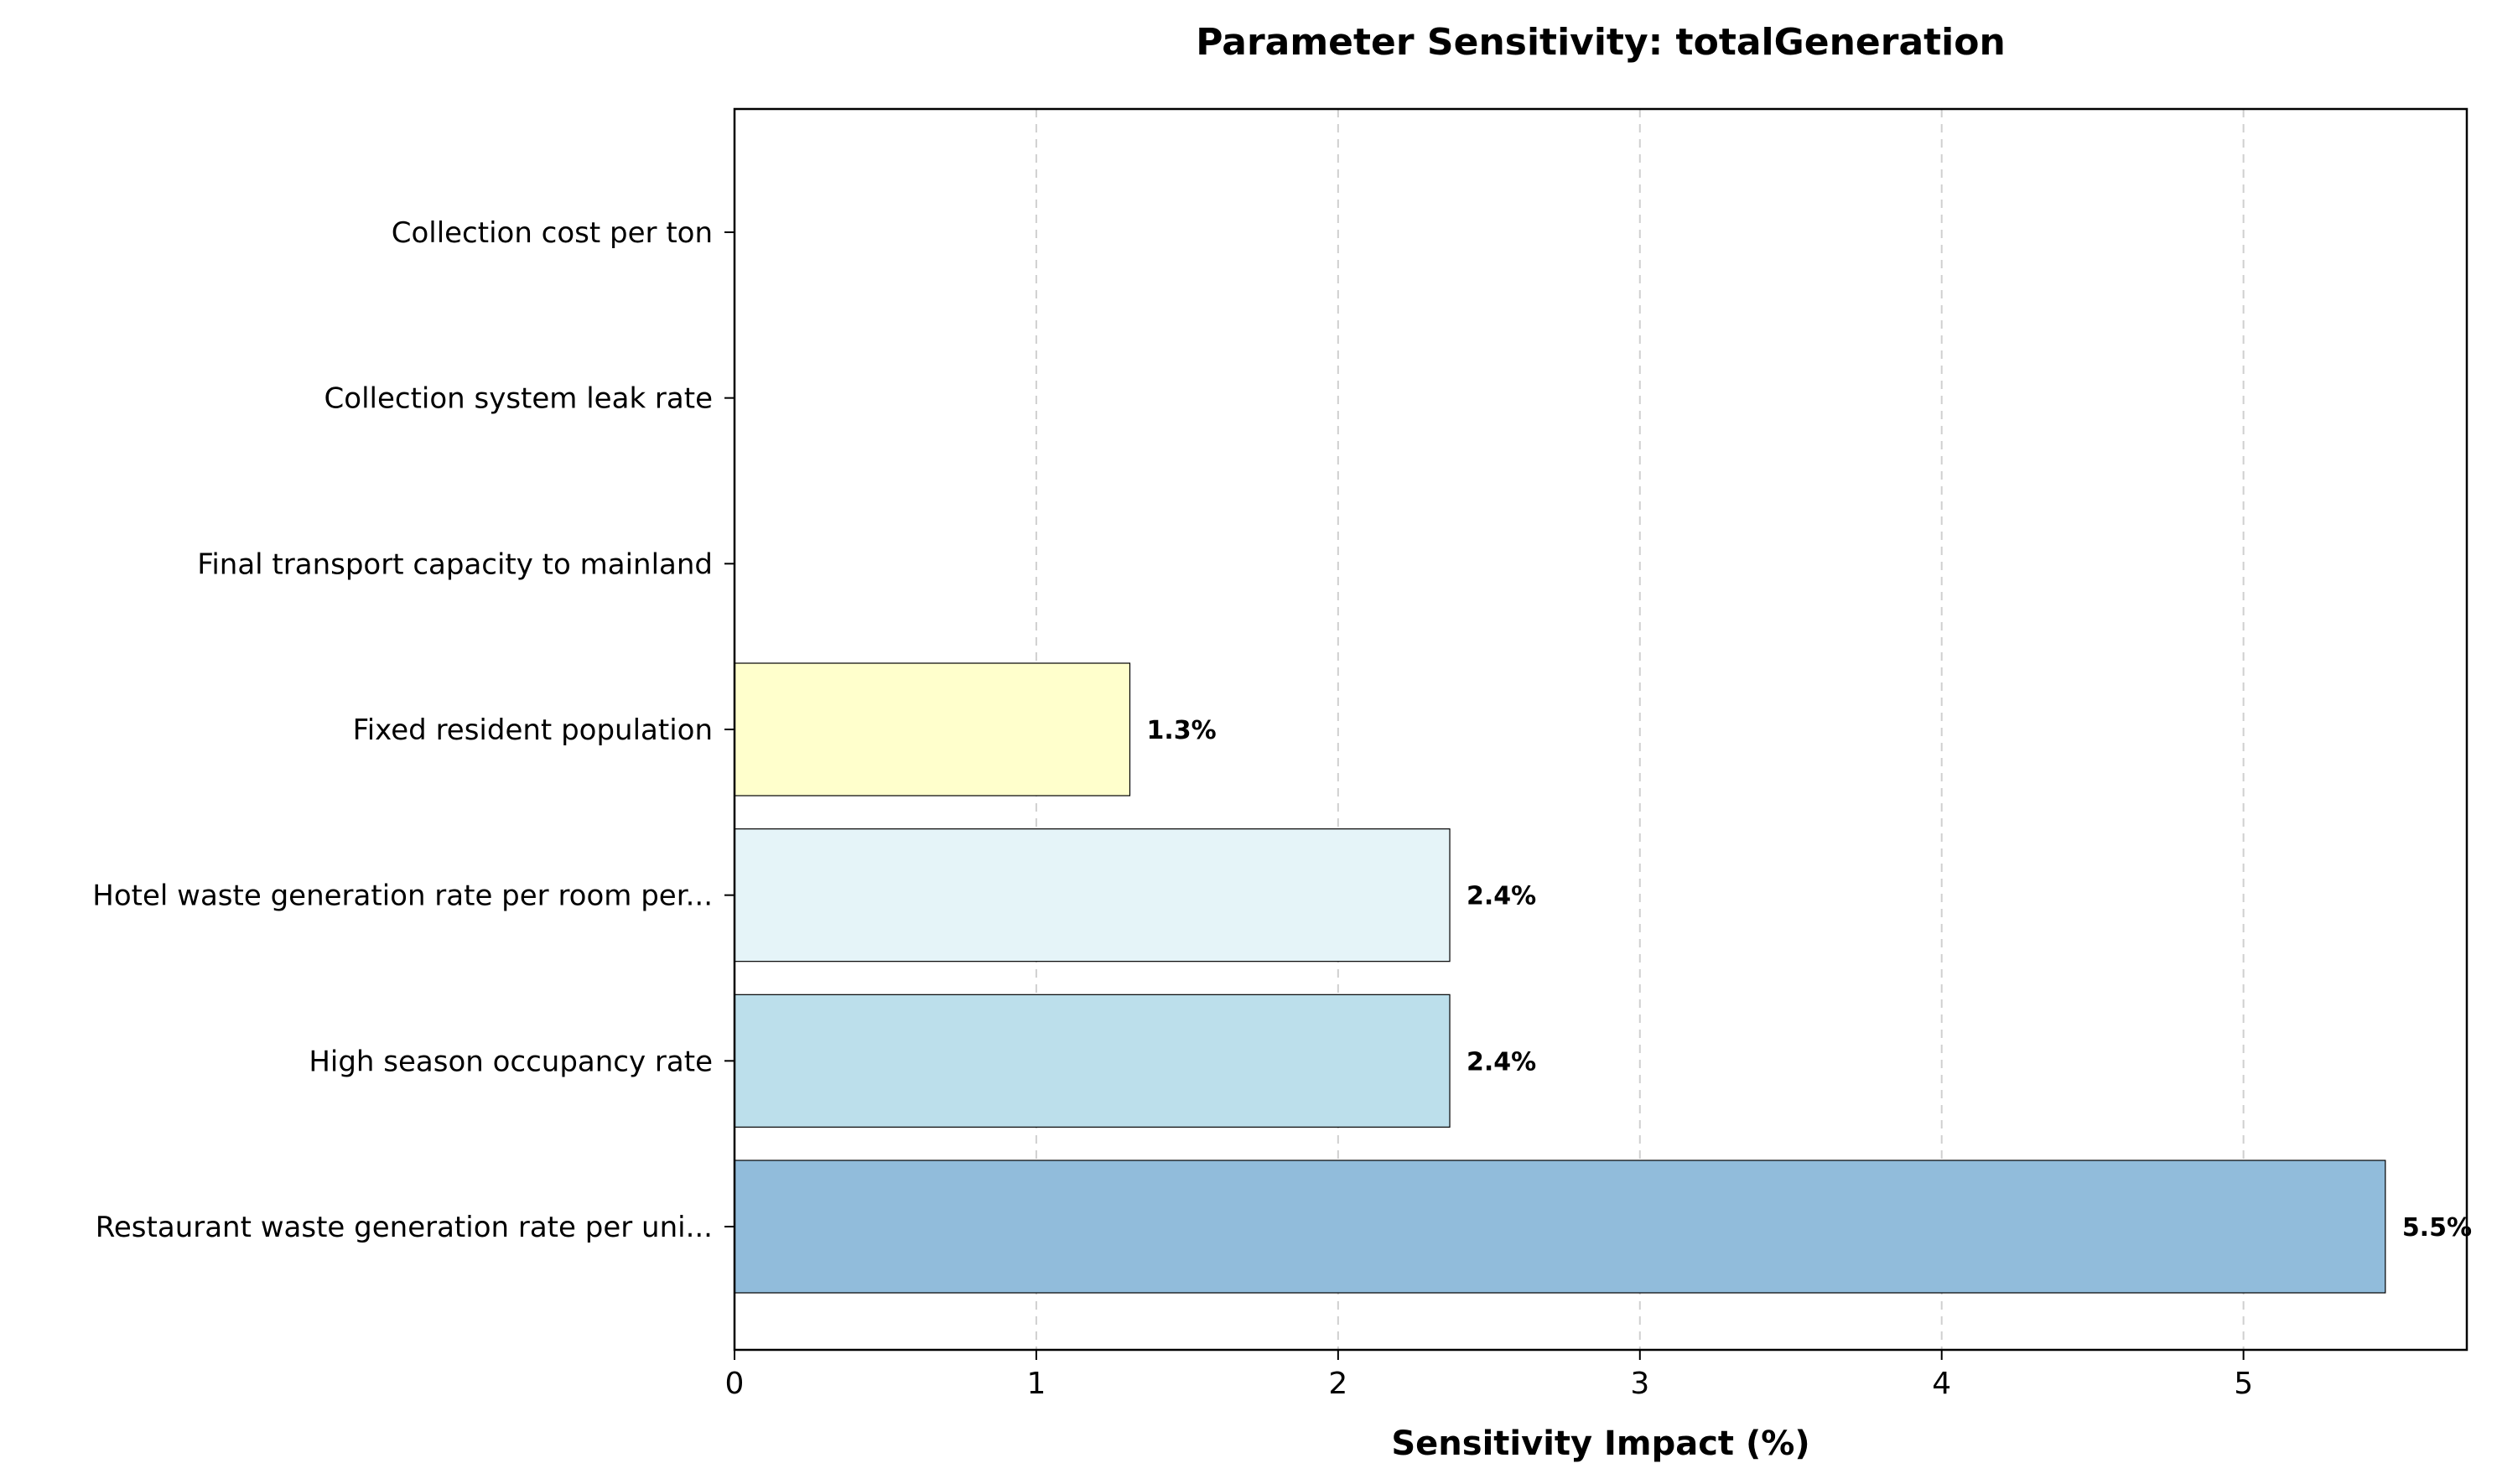 The image size is (2497, 1484). Describe the element at coordinates (2437, 1228) in the screenshot. I see `data-label: 5.5%` at that location.